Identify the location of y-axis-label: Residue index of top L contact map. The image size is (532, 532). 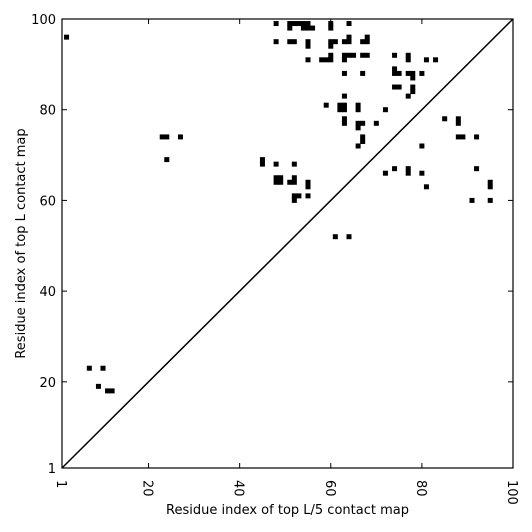
(21, 243).